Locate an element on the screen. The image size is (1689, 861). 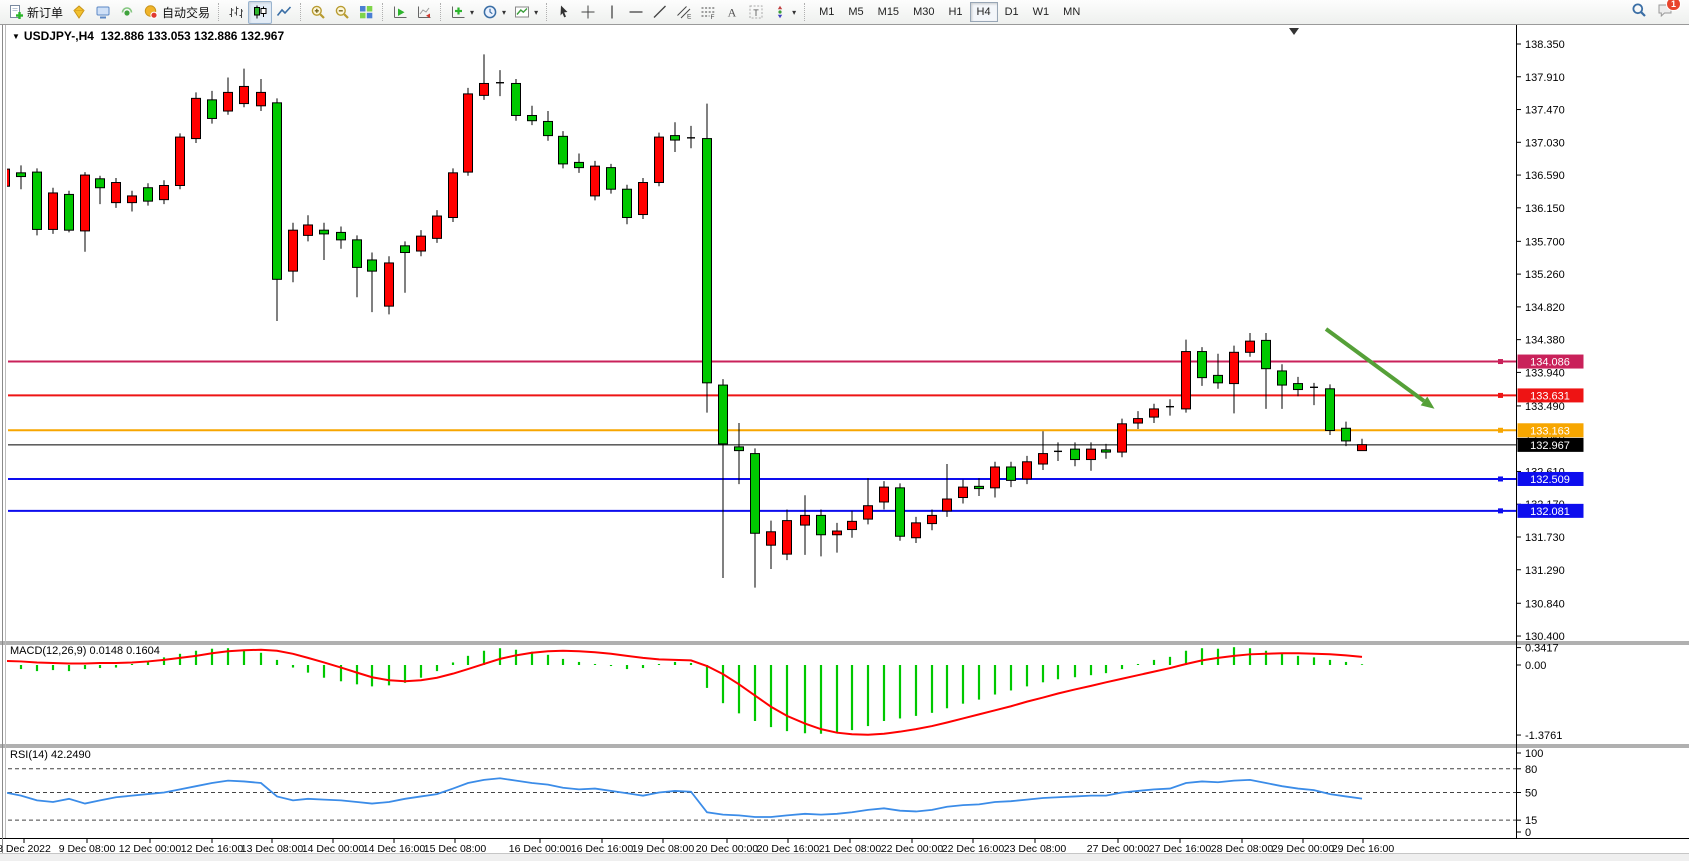
svg-text: 135.700 is located at coordinates (1545, 242).